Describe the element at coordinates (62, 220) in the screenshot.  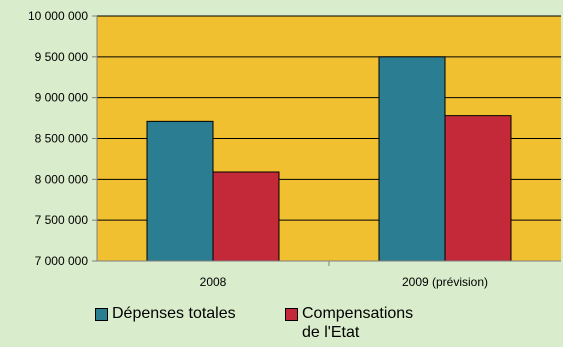
I see `y-tick-label: 7 500 000` at that location.